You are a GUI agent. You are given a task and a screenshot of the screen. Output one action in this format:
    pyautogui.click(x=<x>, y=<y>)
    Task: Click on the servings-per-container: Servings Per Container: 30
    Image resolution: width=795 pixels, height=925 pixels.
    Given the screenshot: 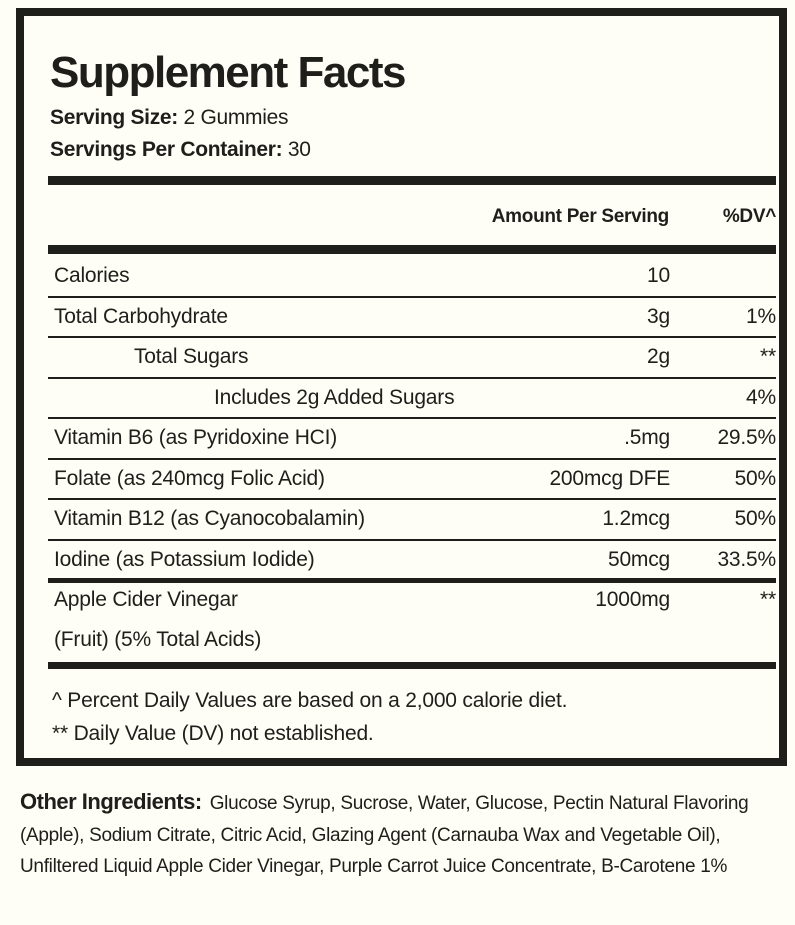 What is the action you would take?
    pyautogui.click(x=180, y=150)
    